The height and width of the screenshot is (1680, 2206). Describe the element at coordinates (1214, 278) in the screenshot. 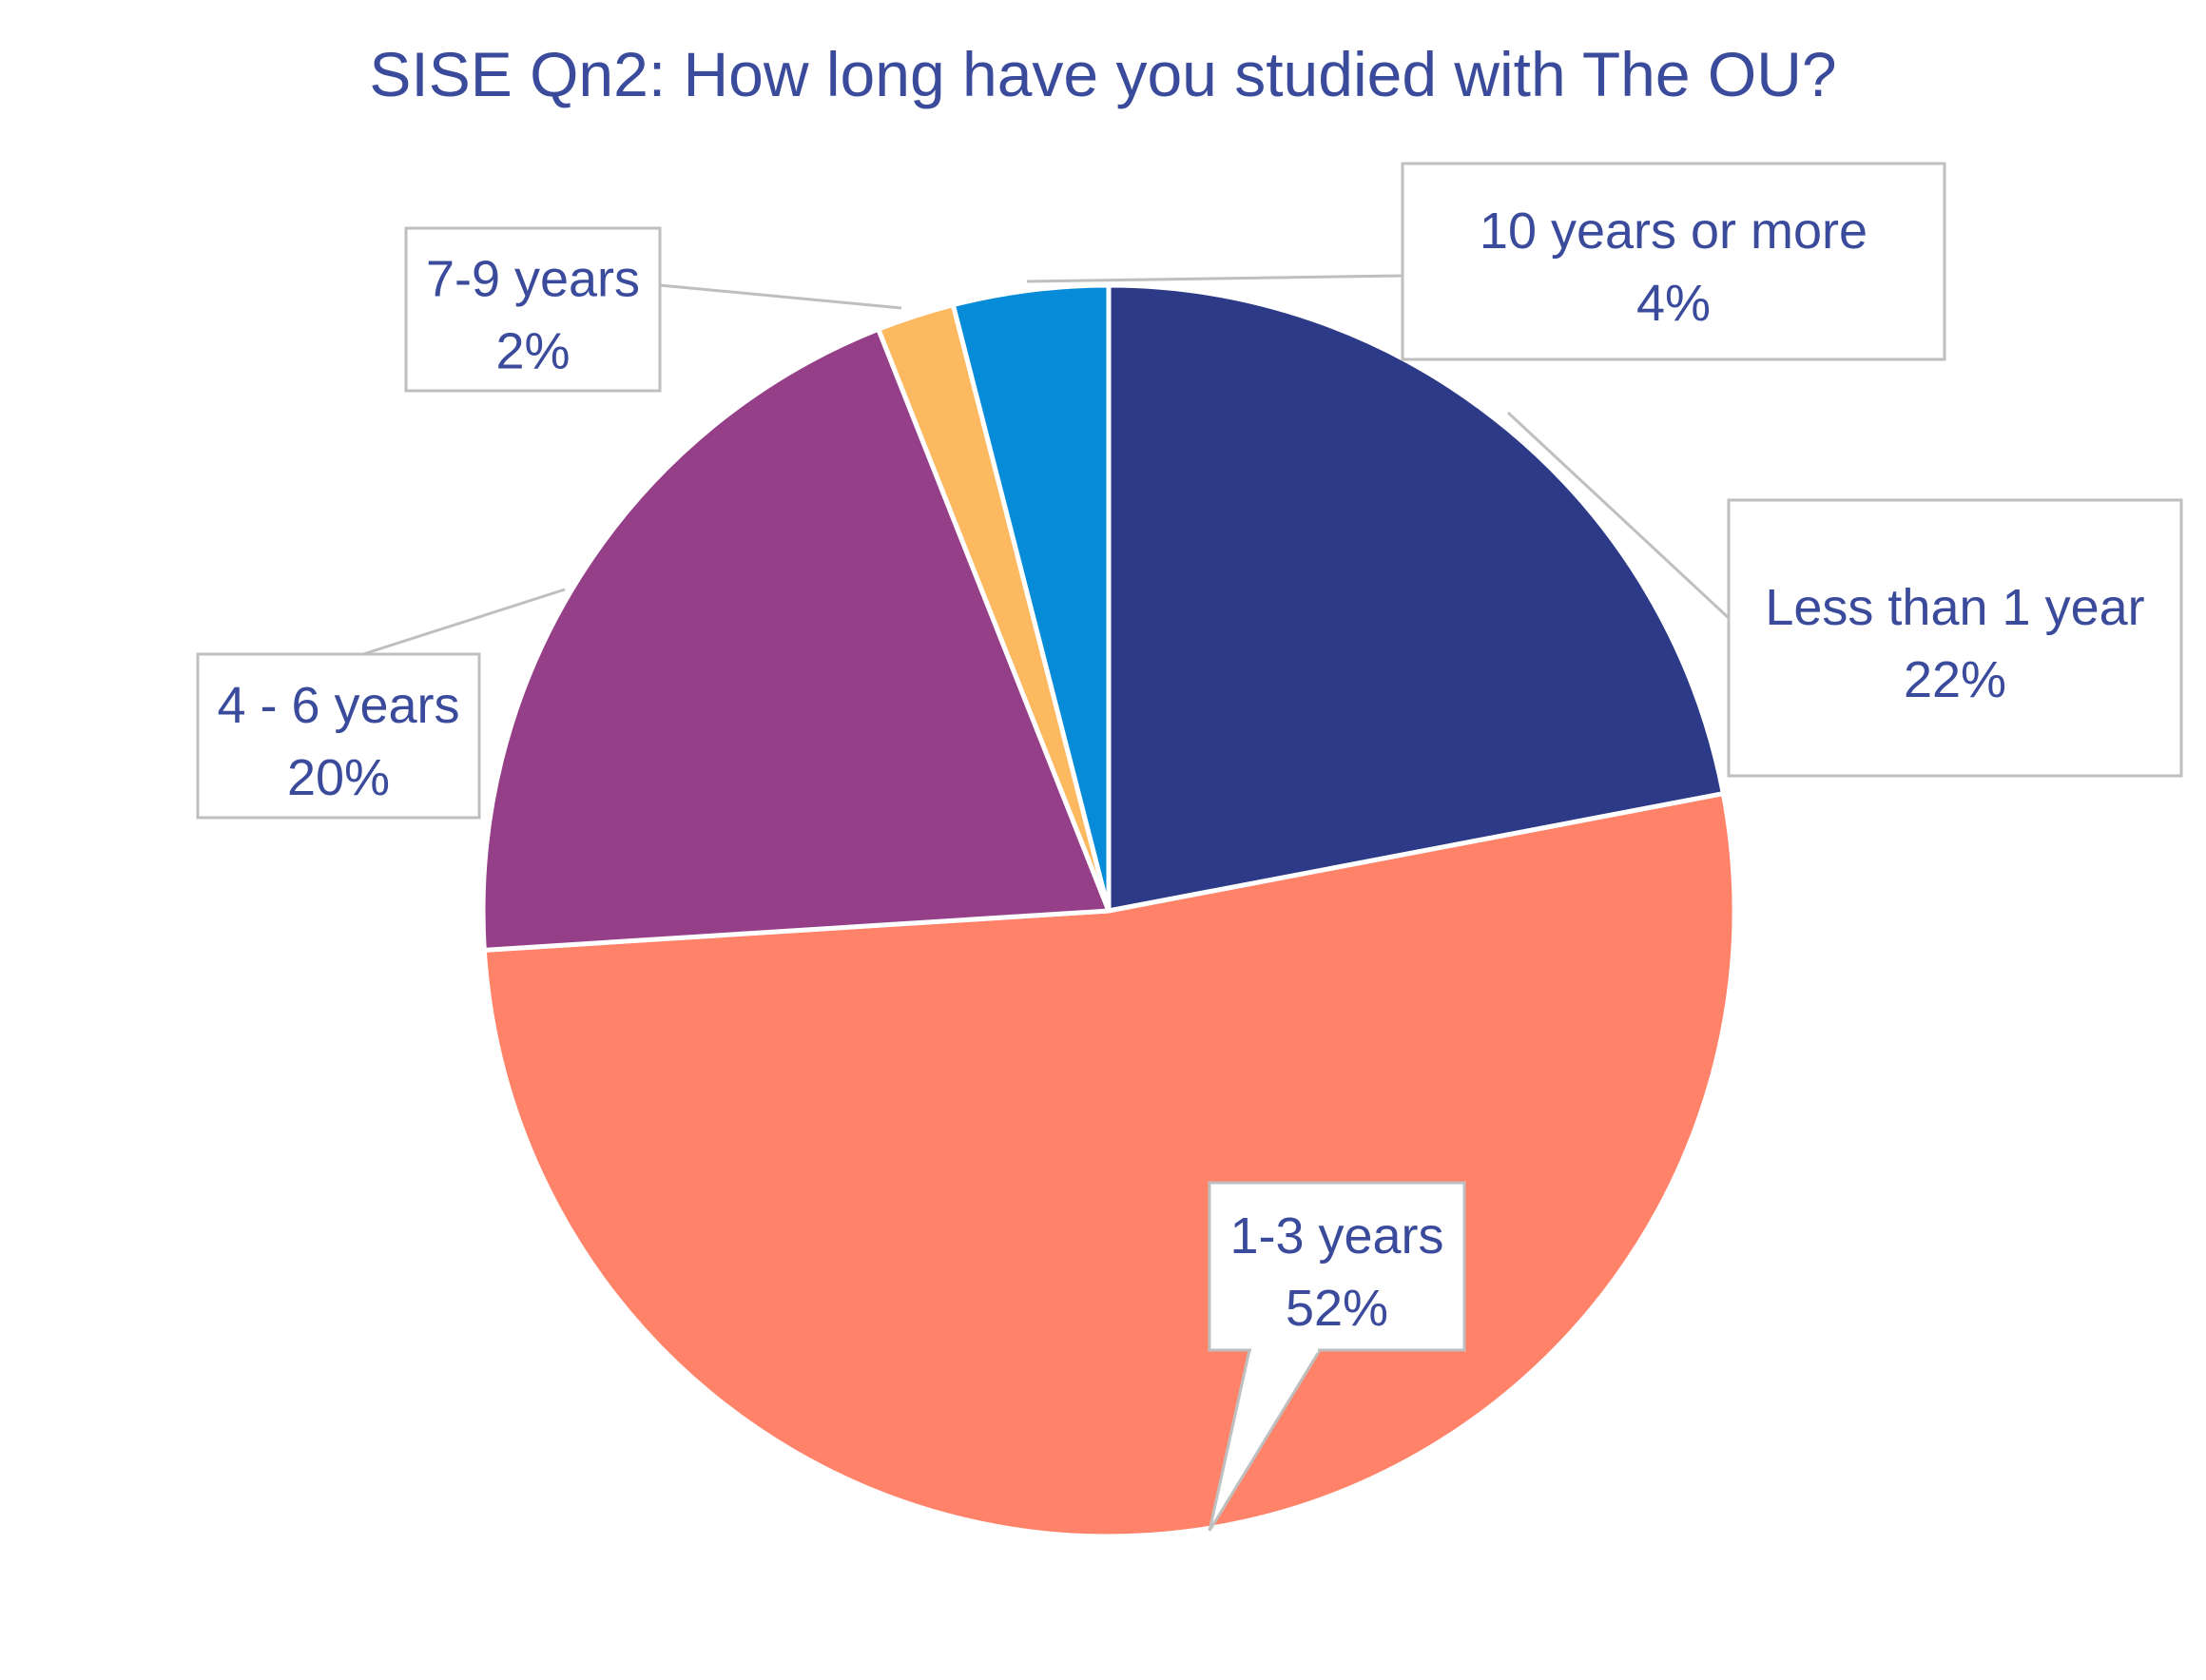

I see `leader-line-10-years-or-more` at that location.